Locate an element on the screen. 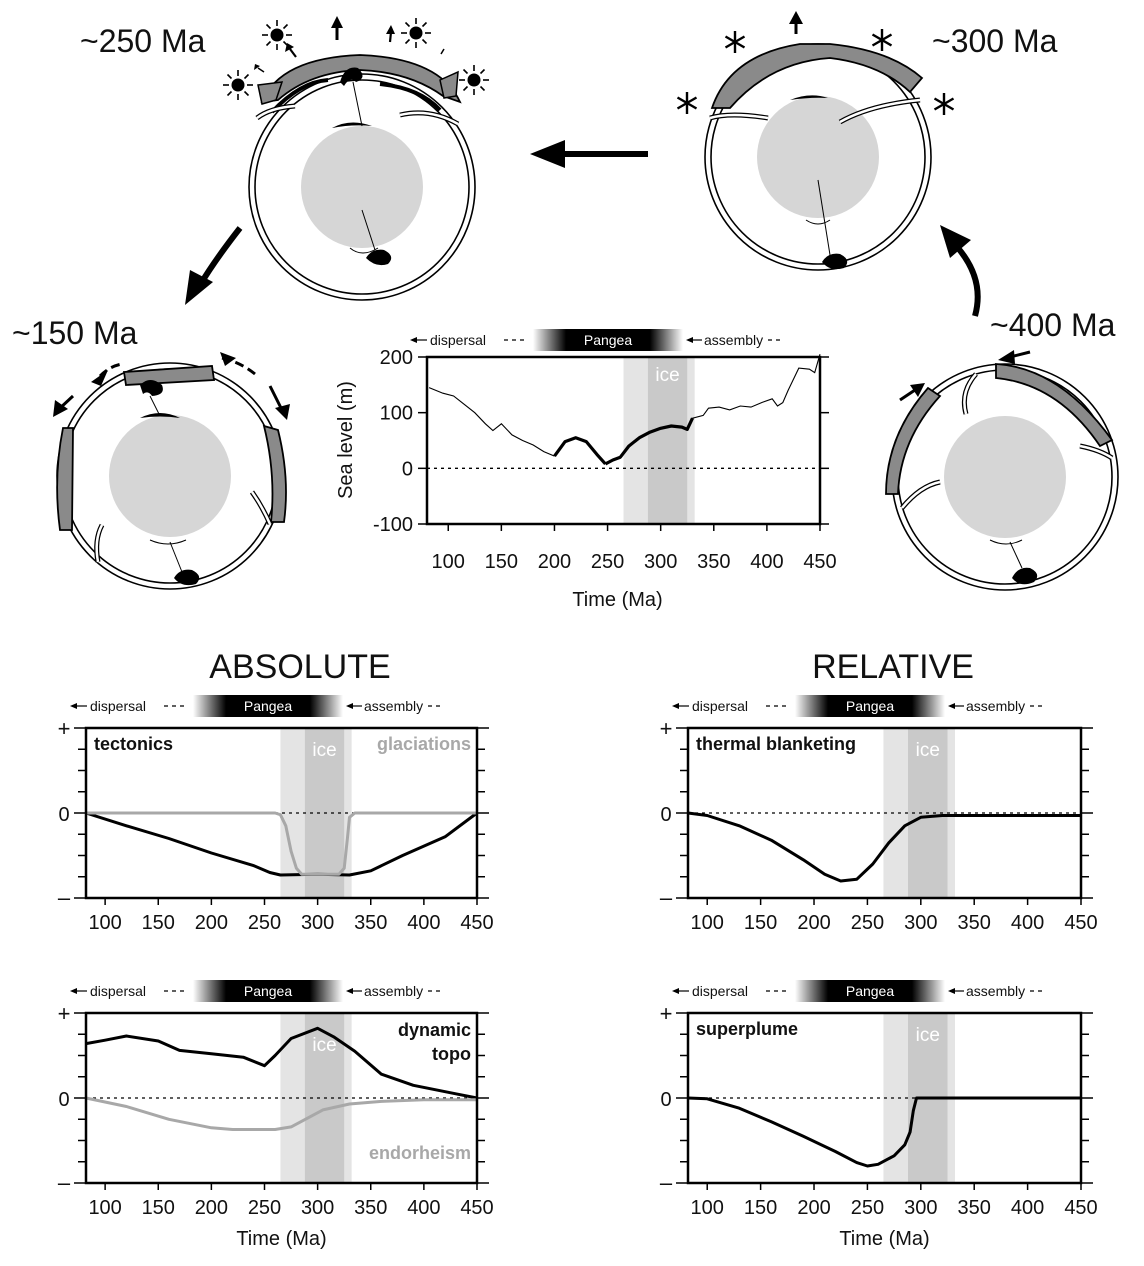 The image size is (1144, 1266). series-line-glaciations is located at coordinates (281, 843).